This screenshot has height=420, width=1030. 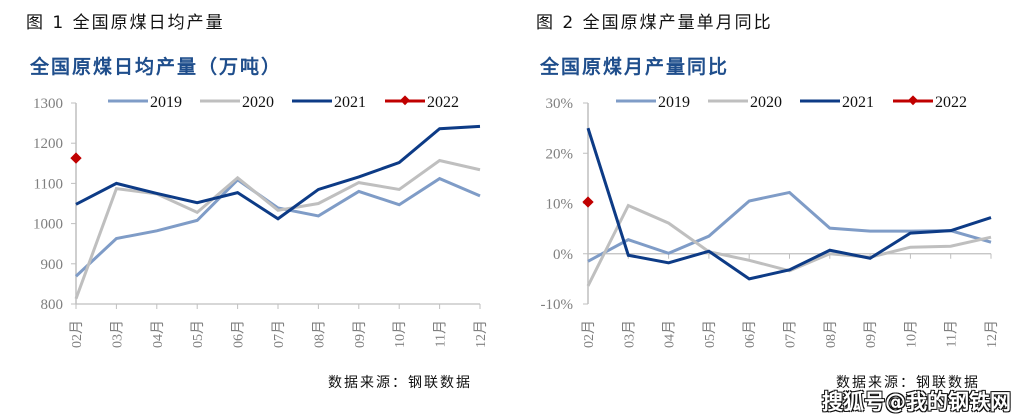 What do you see at coordinates (125, 23) in the screenshot?
I see `figure-1-caption: 图 1 全国原煤日均产量` at bounding box center [125, 23].